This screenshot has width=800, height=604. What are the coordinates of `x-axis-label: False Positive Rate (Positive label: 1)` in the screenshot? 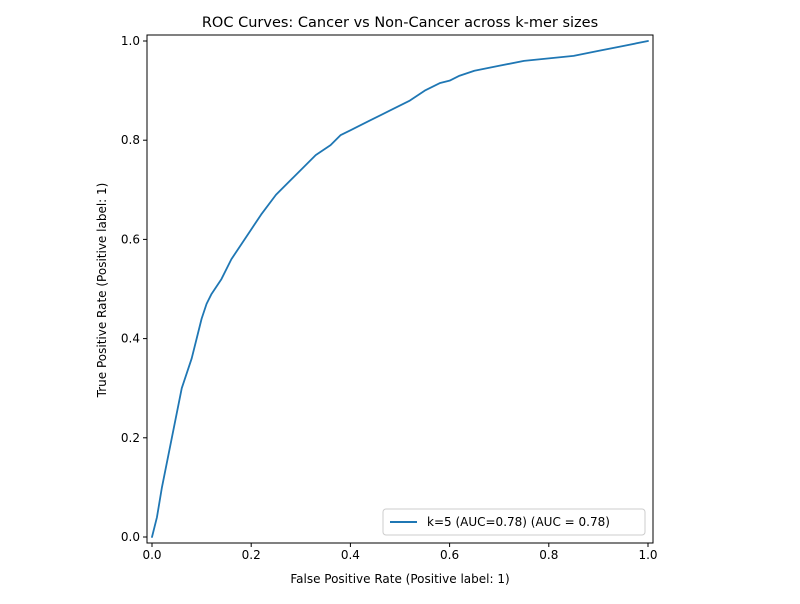 It's located at (399, 579).